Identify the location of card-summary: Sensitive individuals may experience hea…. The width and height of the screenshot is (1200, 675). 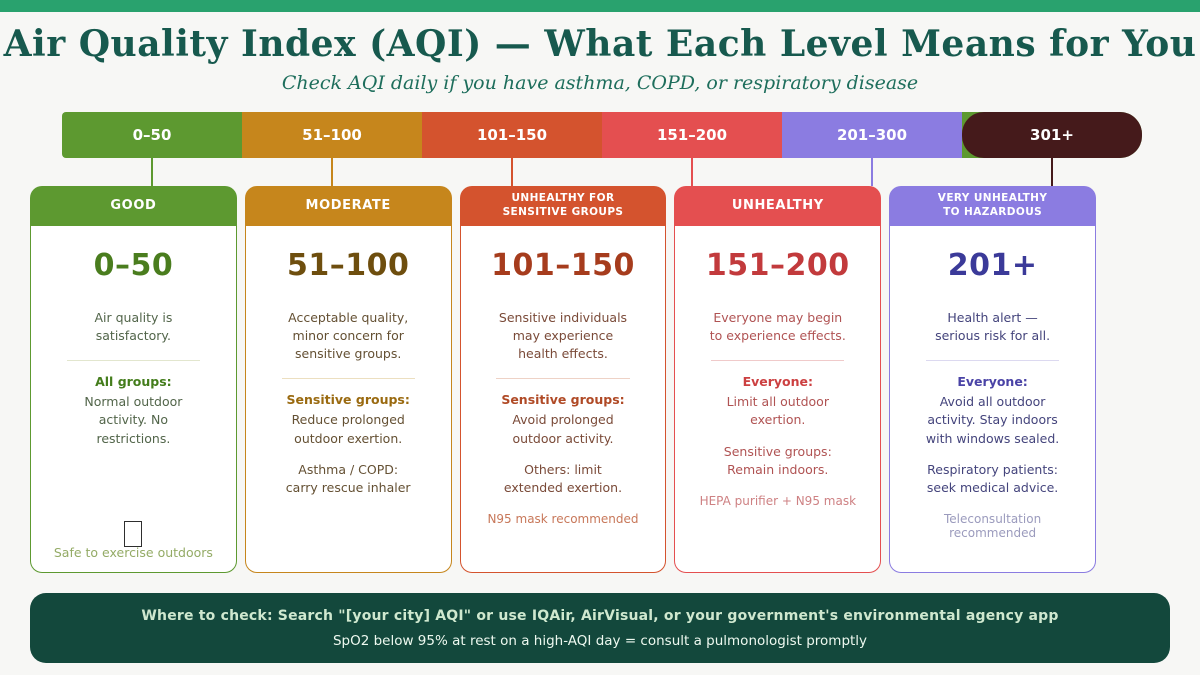
(563, 336).